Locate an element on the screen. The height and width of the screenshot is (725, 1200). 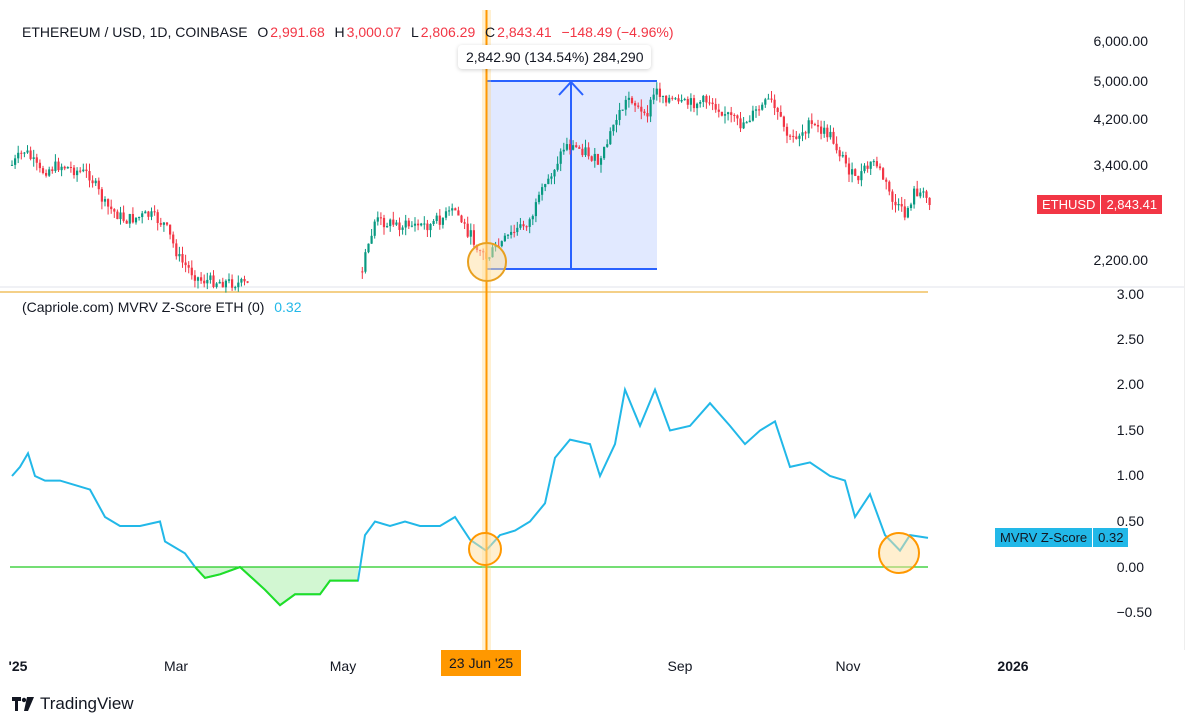
time-tick: Nov is located at coordinates (848, 666).